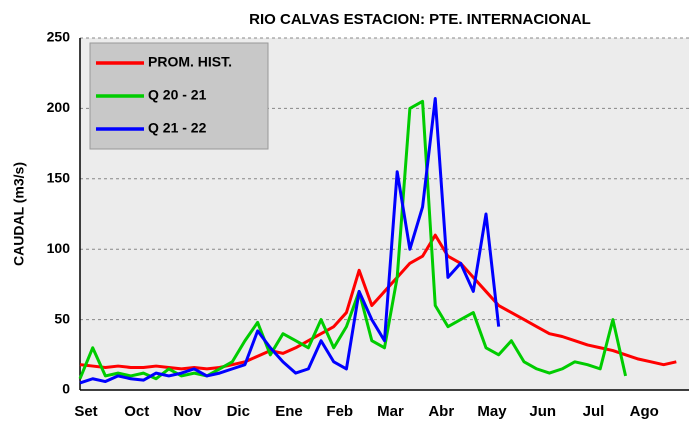  What do you see at coordinates (85, 411) in the screenshot?
I see `x-tick-label: Set` at bounding box center [85, 411].